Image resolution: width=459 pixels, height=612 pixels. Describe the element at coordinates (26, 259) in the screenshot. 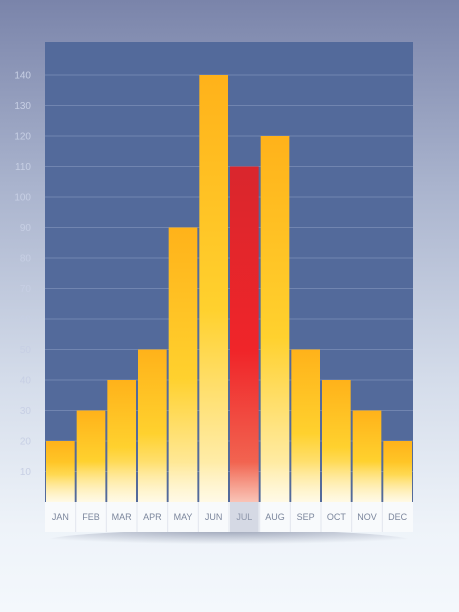

I see `y-tick-label: 80` at that location.